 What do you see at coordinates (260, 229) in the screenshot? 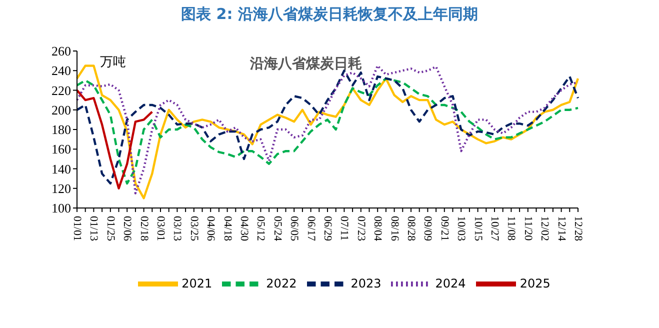
I see `x-tick-label: 05/12` at bounding box center [260, 229].